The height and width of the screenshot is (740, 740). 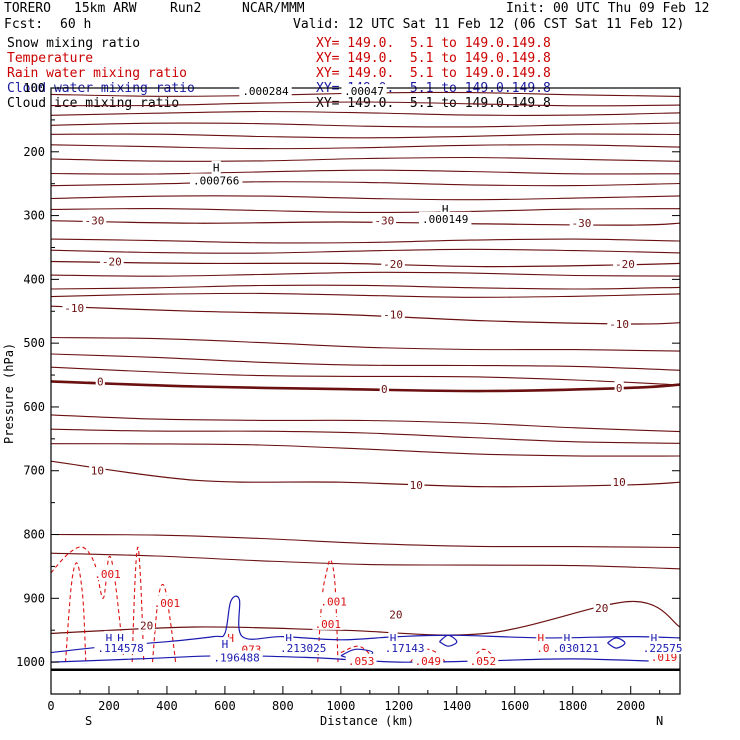 I want to click on rain-label: .049, so click(x=428, y=661).